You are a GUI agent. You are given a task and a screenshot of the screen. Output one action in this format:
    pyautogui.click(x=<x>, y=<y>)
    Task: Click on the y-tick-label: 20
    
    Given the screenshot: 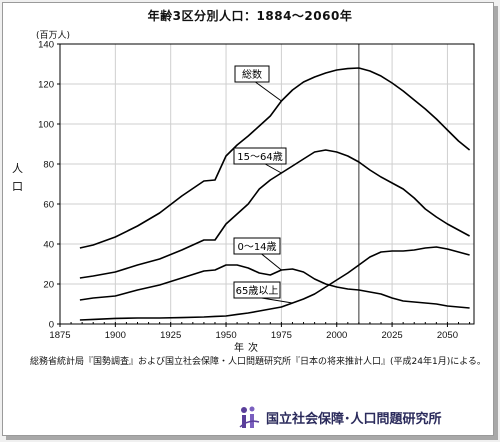 What is the action you would take?
    pyautogui.click(x=48, y=285)
    